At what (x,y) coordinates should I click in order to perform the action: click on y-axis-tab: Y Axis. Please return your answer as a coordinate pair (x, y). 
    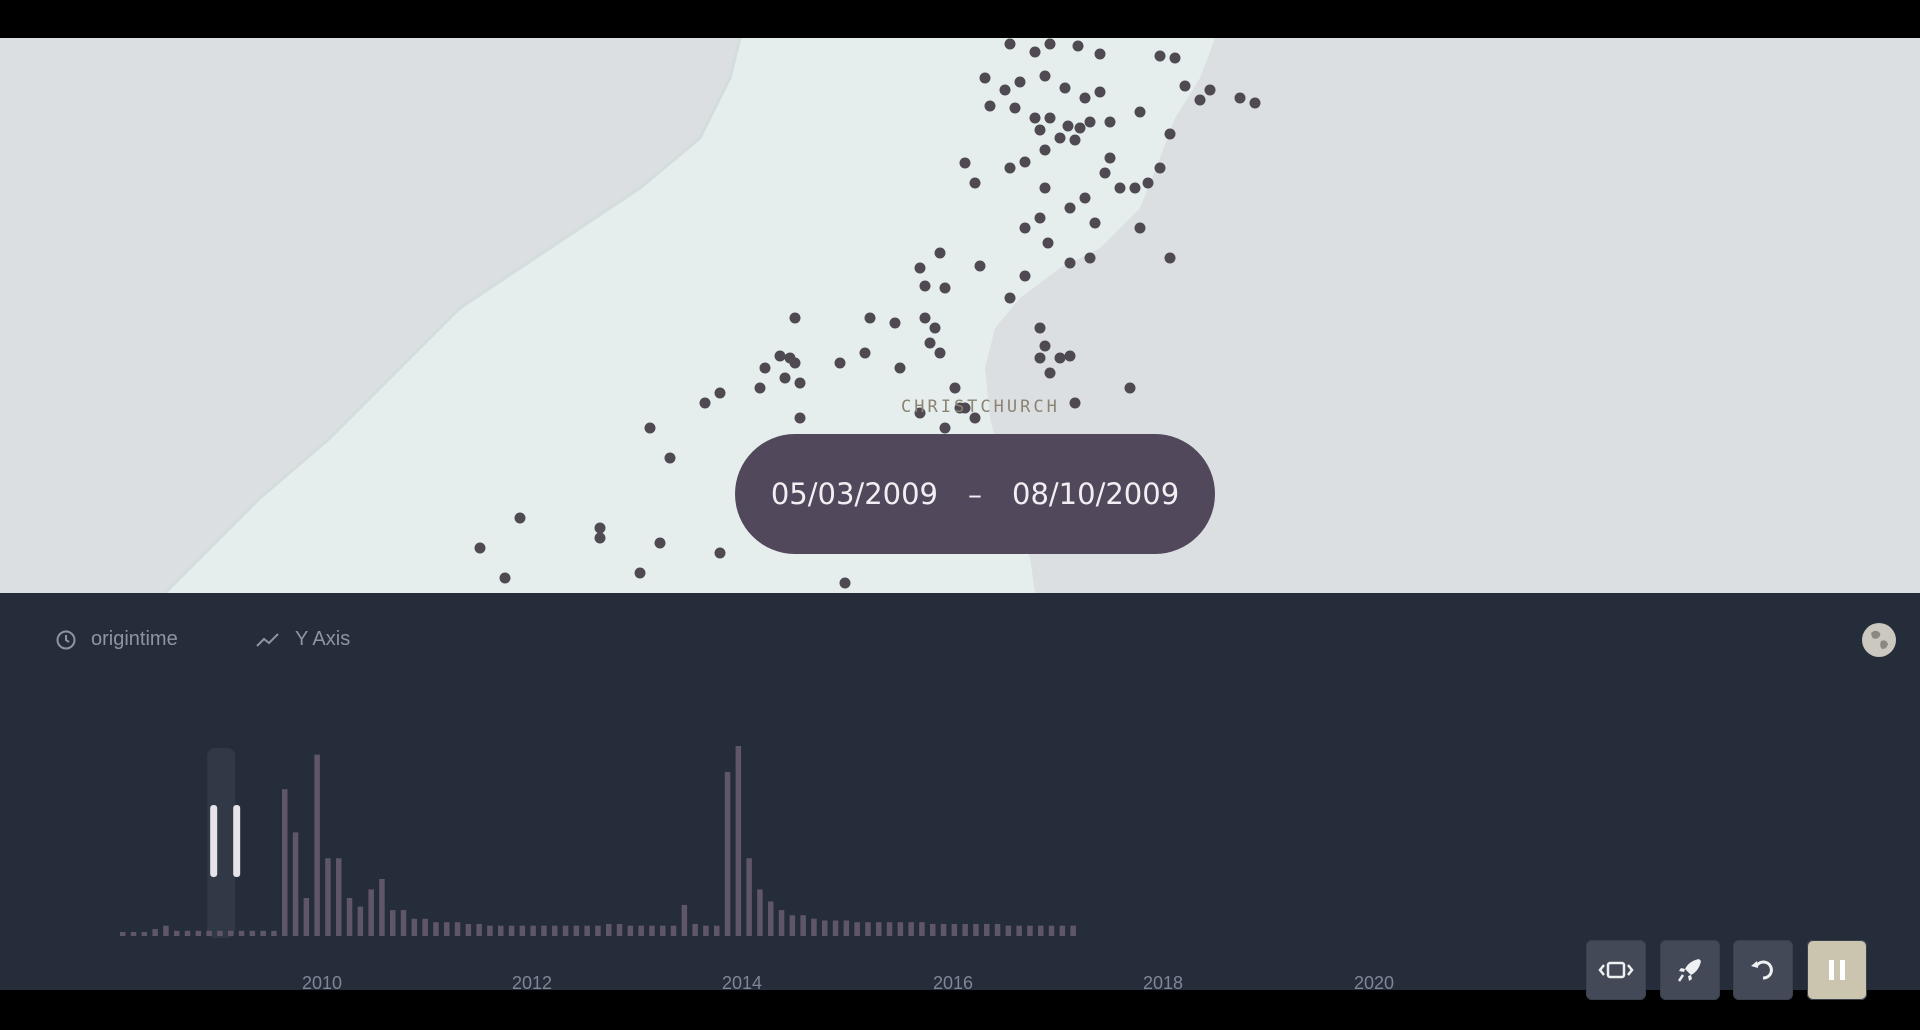
    Looking at the image, I should click on (302, 639).